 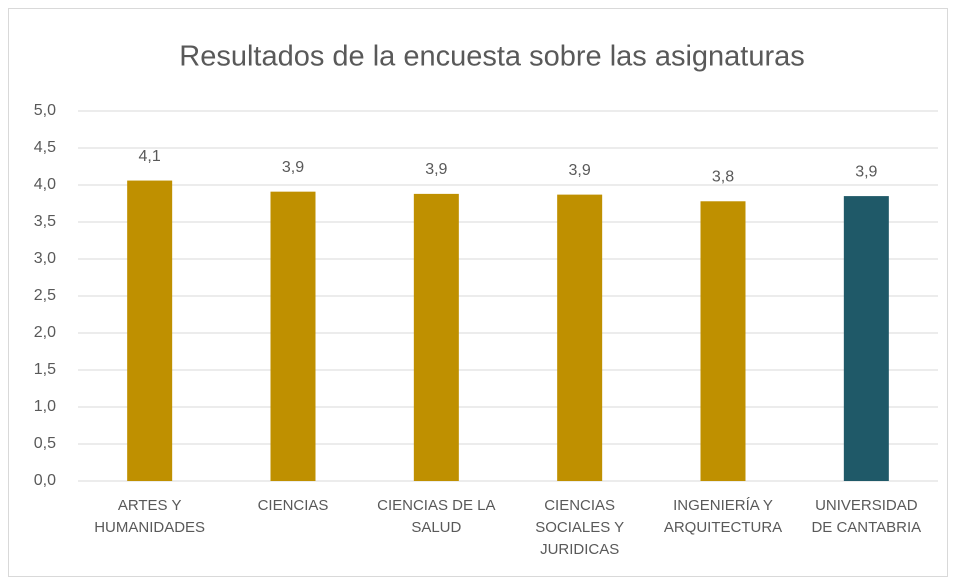 I want to click on y-tick-label: 3,5, so click(x=45, y=221).